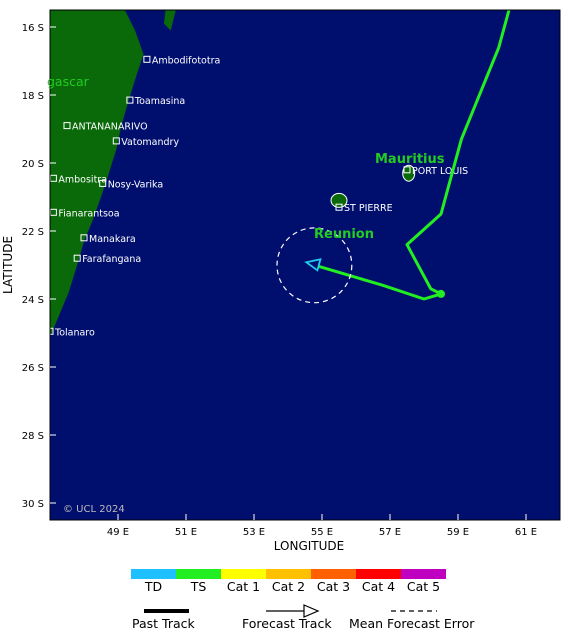 The image size is (580, 639). I want to click on legend-category-label: Cat 1, so click(243, 586).